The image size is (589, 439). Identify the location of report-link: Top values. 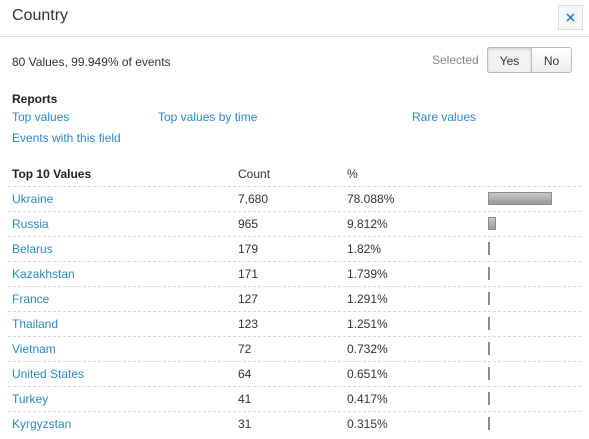
(41, 117).